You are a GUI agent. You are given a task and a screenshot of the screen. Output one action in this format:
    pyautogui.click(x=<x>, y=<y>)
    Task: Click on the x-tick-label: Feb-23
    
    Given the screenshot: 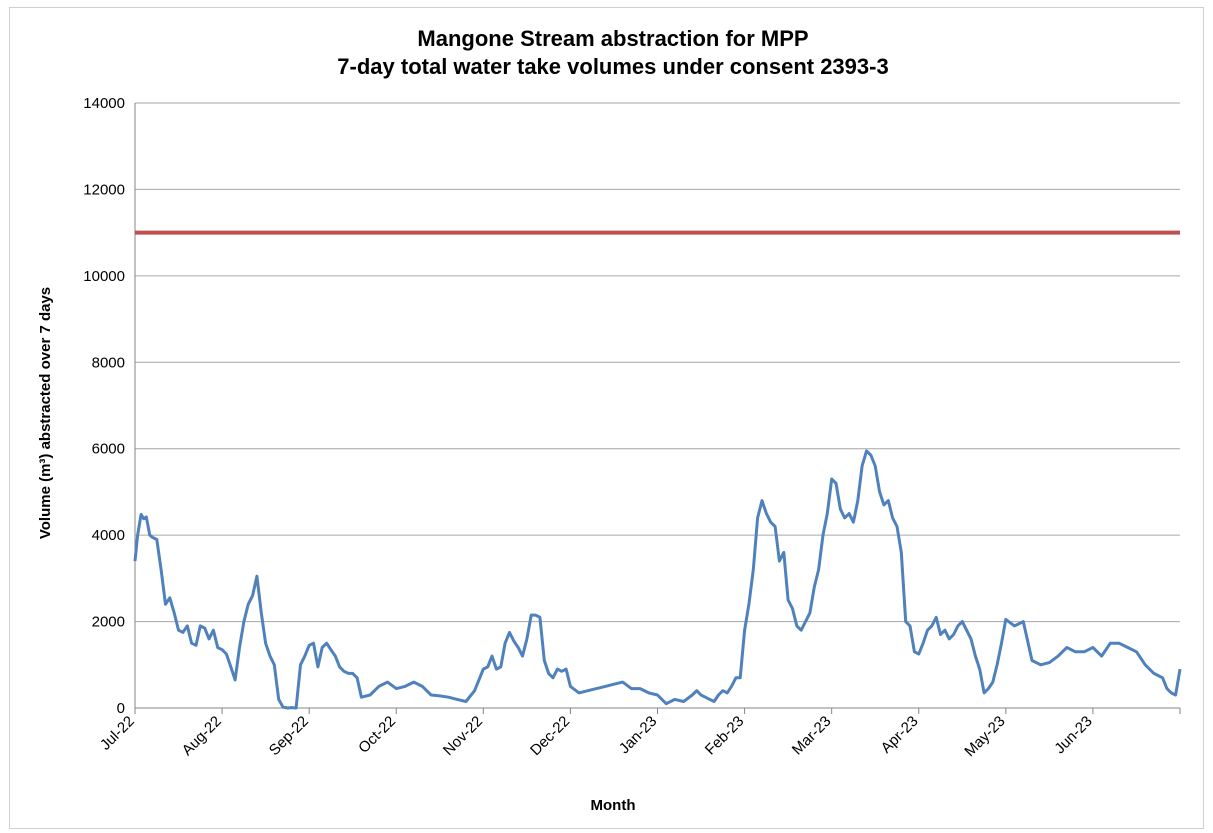 What is the action you would take?
    pyautogui.click(x=725, y=736)
    